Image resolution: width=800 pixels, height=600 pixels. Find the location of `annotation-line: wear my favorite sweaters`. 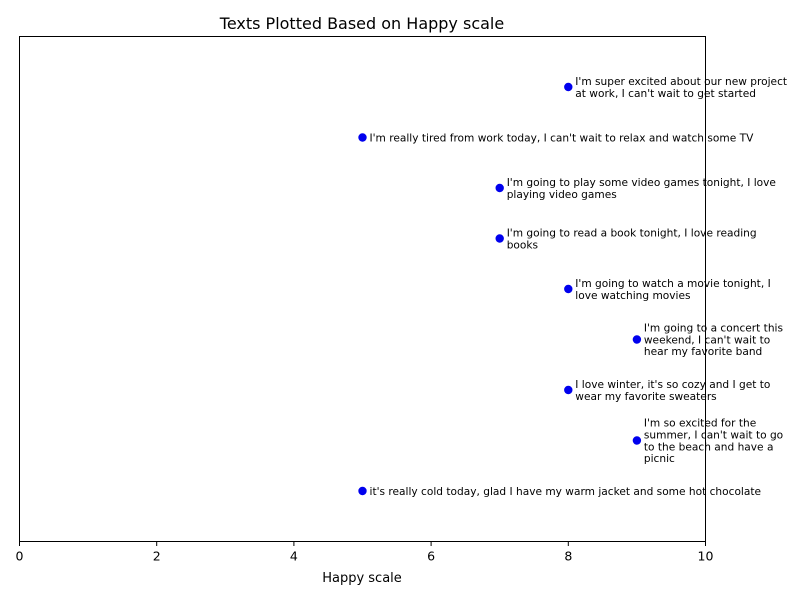

annotation-line: wear my favorite sweaters is located at coordinates (645, 397).